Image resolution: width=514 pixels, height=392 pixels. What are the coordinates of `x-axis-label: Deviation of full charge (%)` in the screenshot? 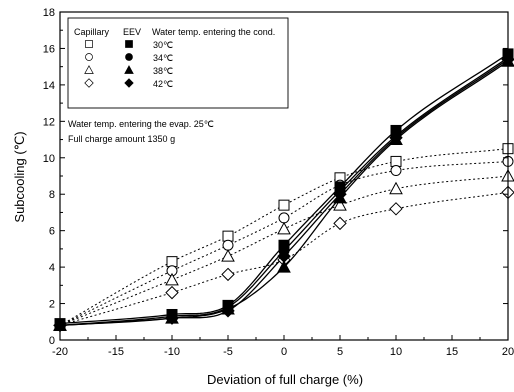 It's located at (285, 379).